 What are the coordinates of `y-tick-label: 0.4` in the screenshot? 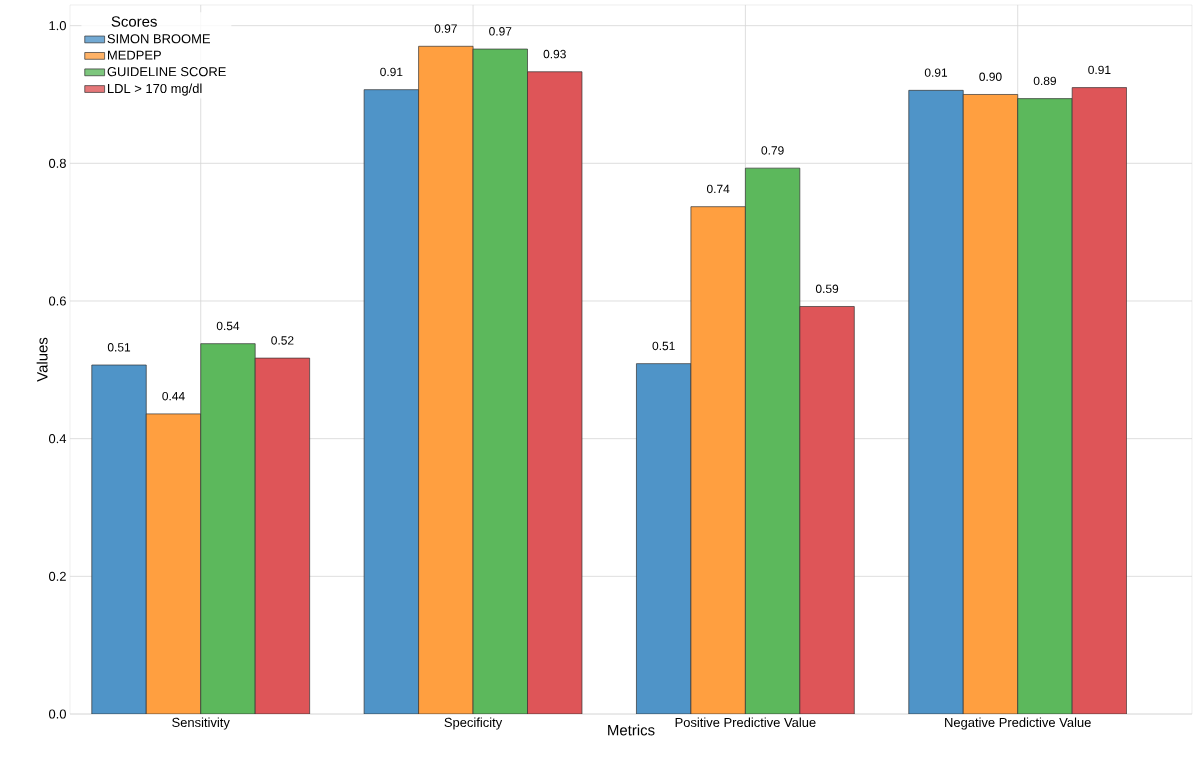 It's located at (57, 439).